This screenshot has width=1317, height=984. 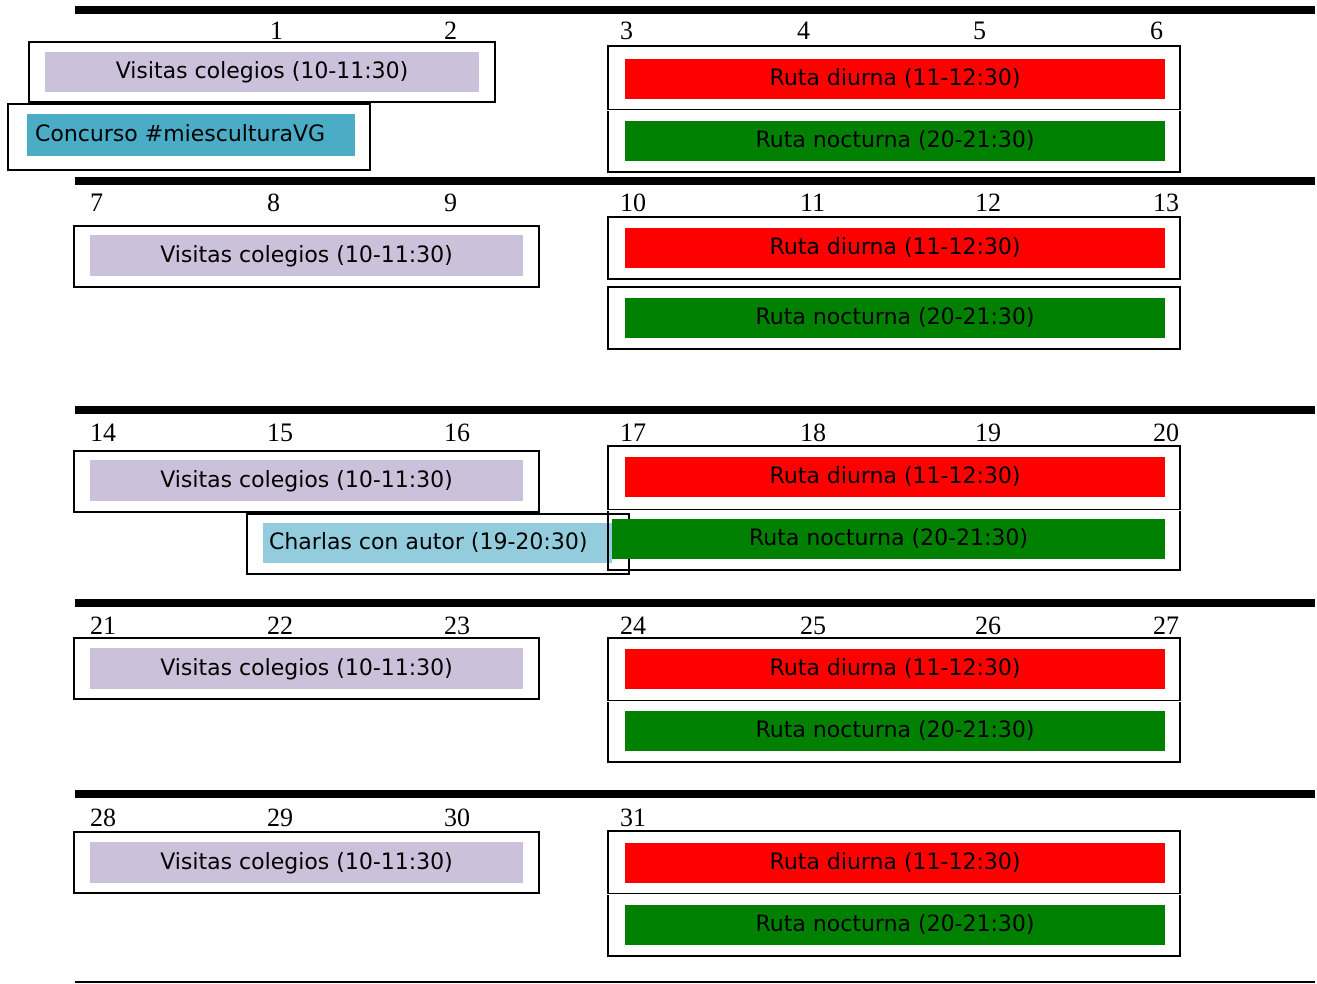 What do you see at coordinates (988, 202) in the screenshot?
I see `day-number: 12` at bounding box center [988, 202].